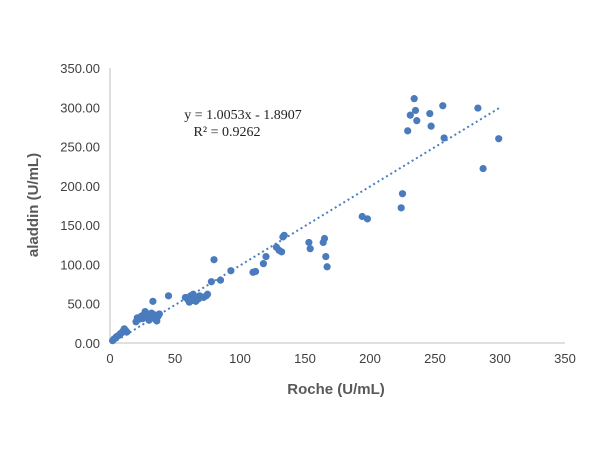 The image size is (600, 450). What do you see at coordinates (227, 132) in the screenshot?
I see `r-squared-label: R² = 0.9262` at bounding box center [227, 132].